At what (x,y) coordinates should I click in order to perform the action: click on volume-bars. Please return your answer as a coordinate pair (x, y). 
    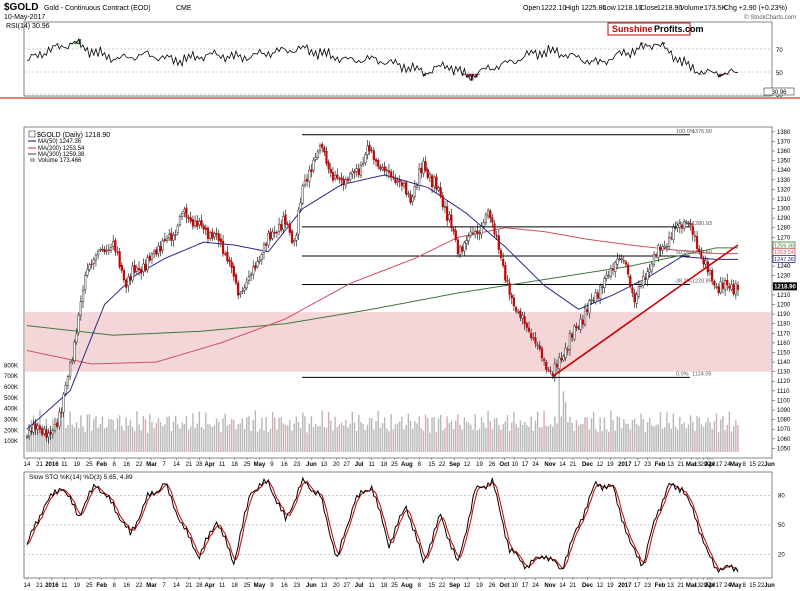
    Looking at the image, I should click on (382, 413).